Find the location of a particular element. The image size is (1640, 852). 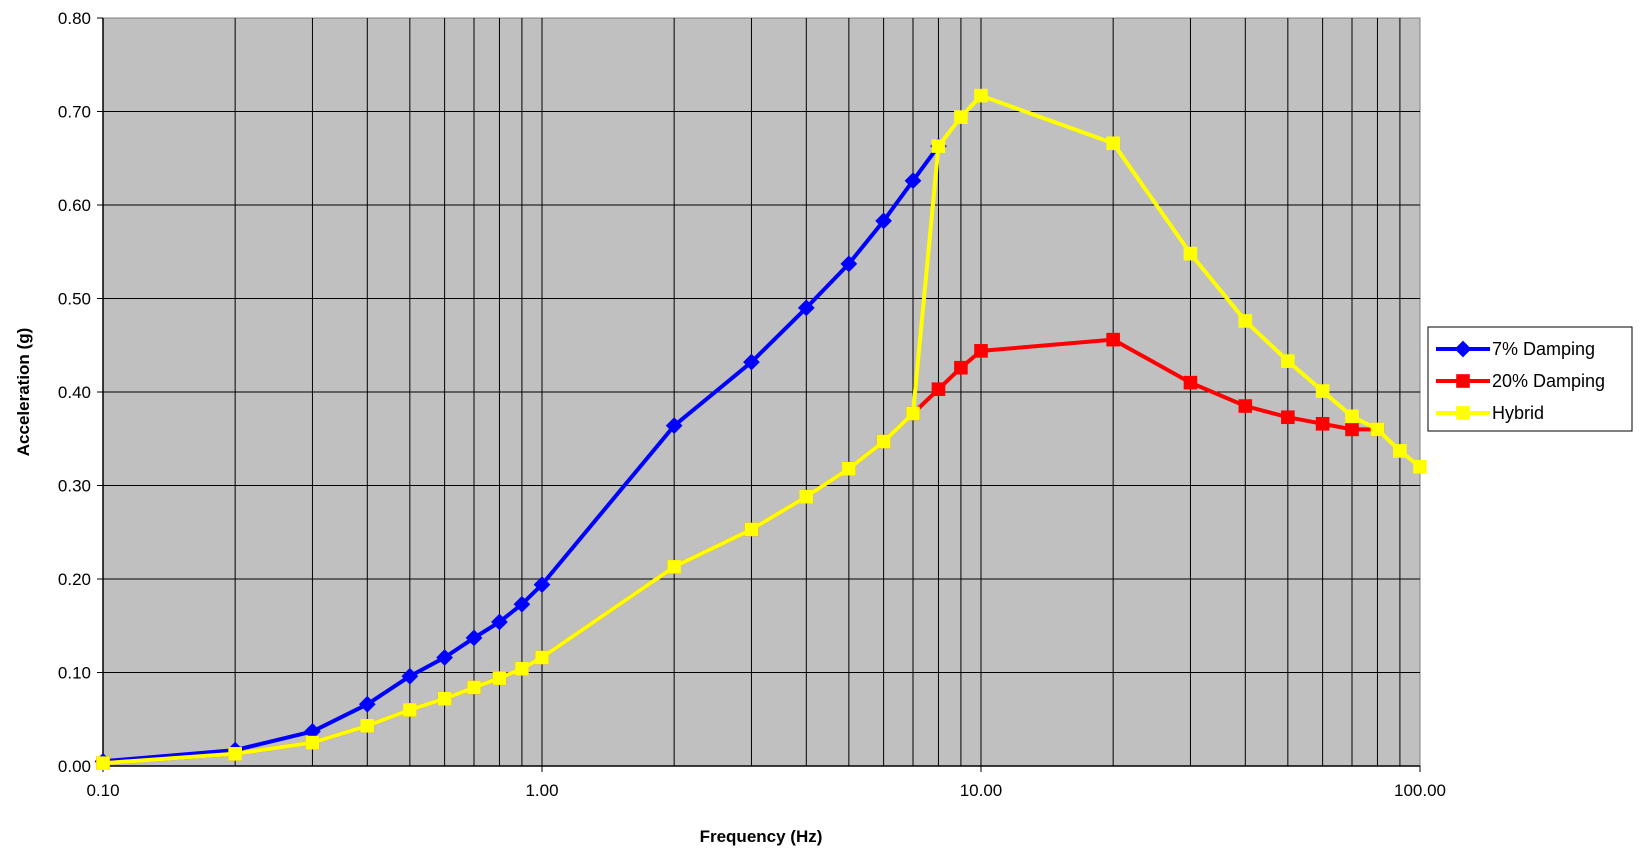

y-tick-label: 0.30 is located at coordinates (74, 486).